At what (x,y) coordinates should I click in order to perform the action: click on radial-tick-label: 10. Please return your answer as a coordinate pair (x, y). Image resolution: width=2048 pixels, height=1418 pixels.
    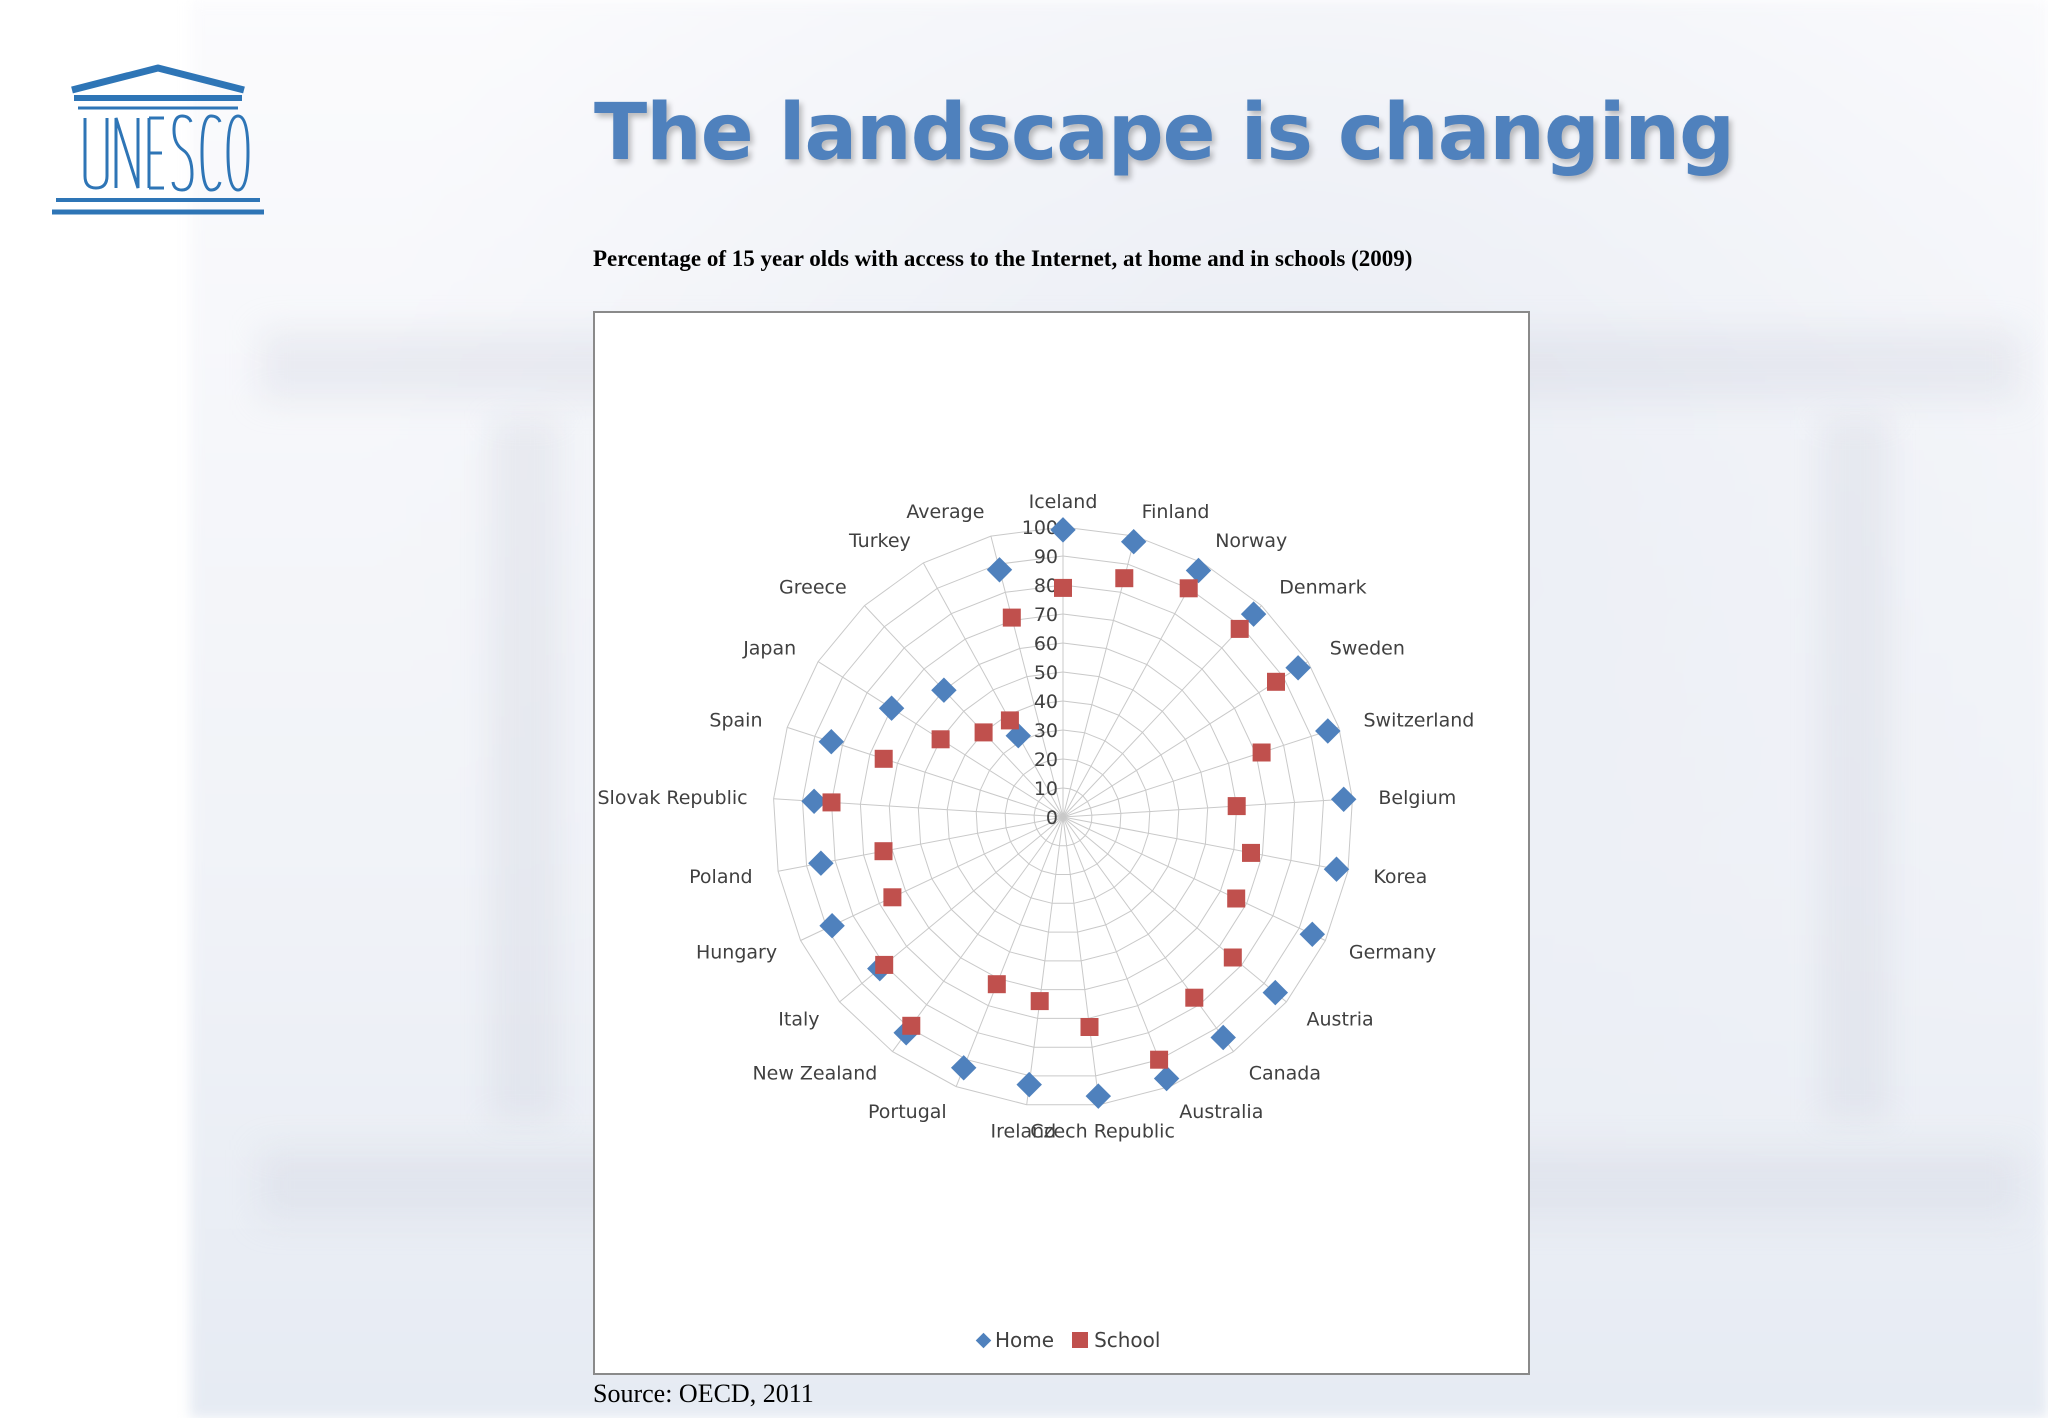
    Looking at the image, I should click on (1046, 789).